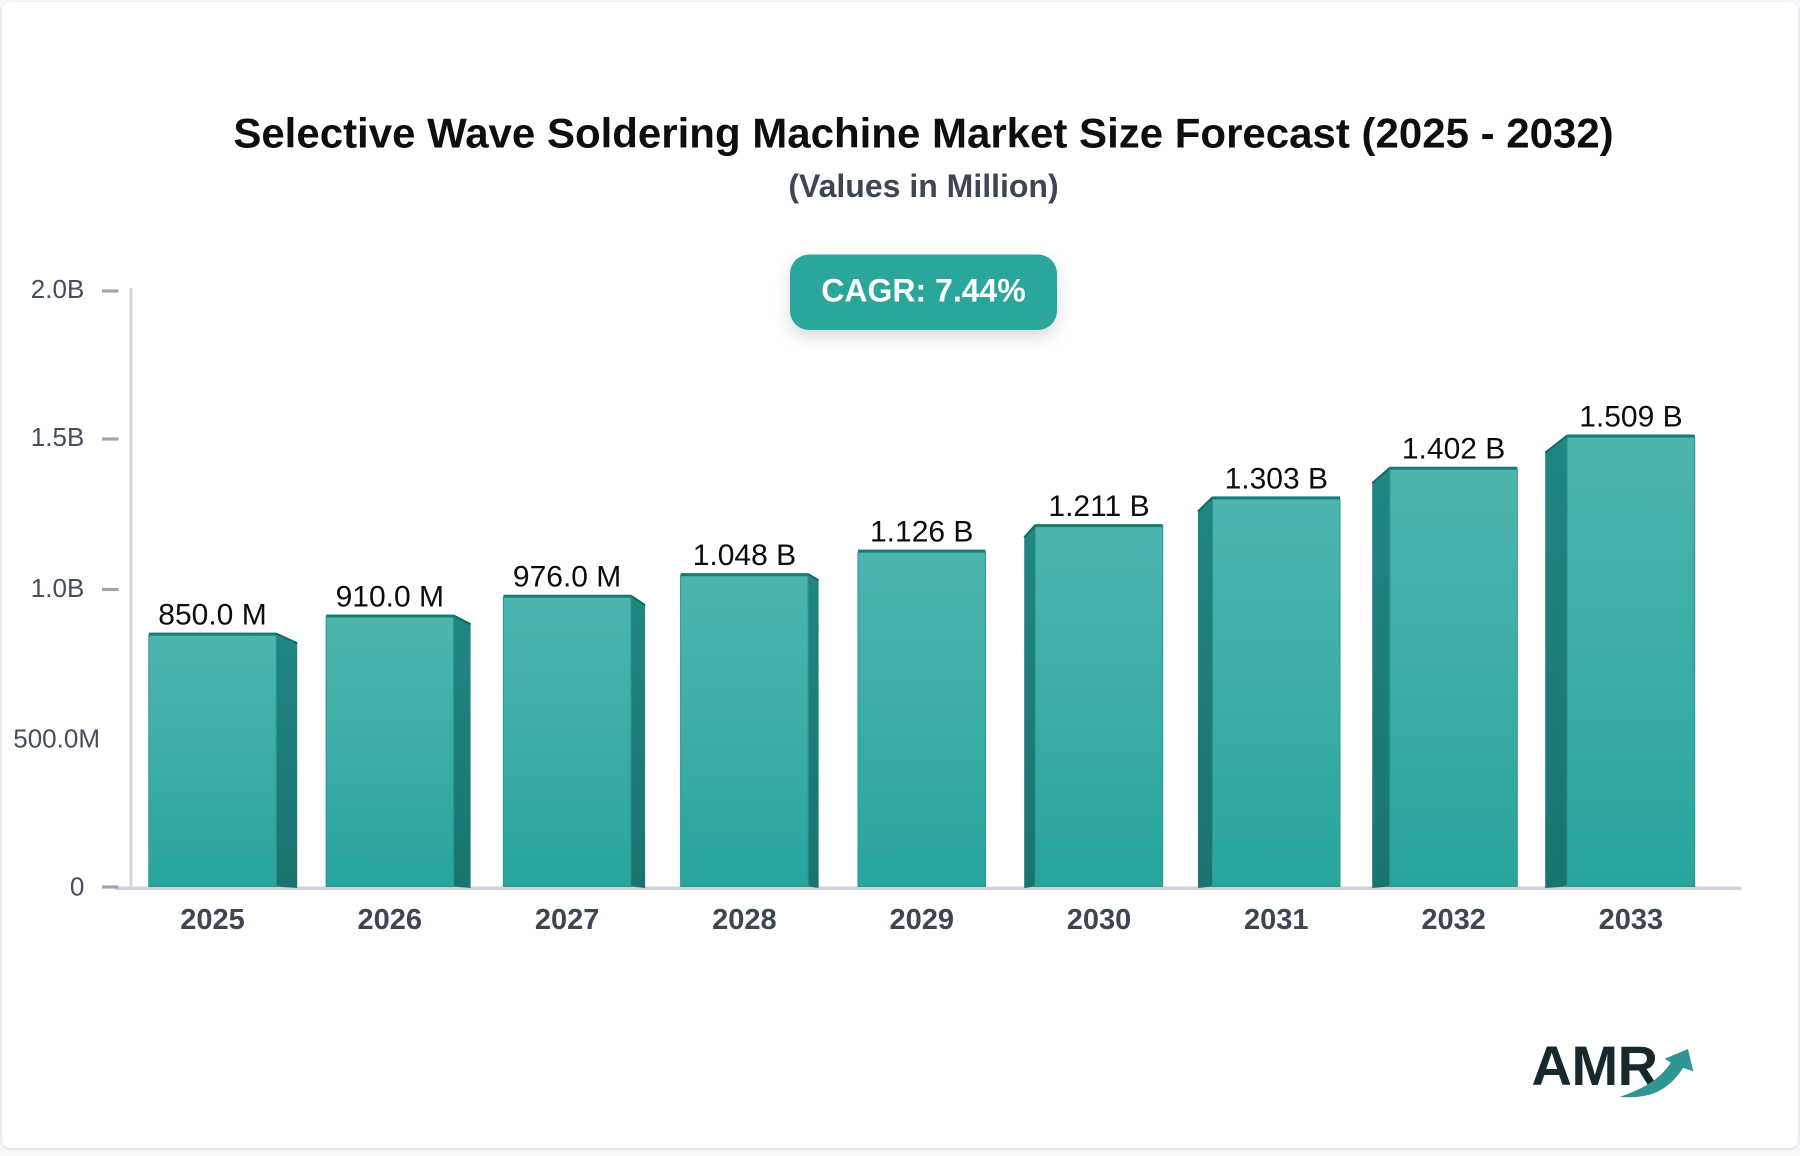 Image resolution: width=1800 pixels, height=1156 pixels. What do you see at coordinates (58, 588) in the screenshot?
I see `svg-text: 1.0B` at bounding box center [58, 588].